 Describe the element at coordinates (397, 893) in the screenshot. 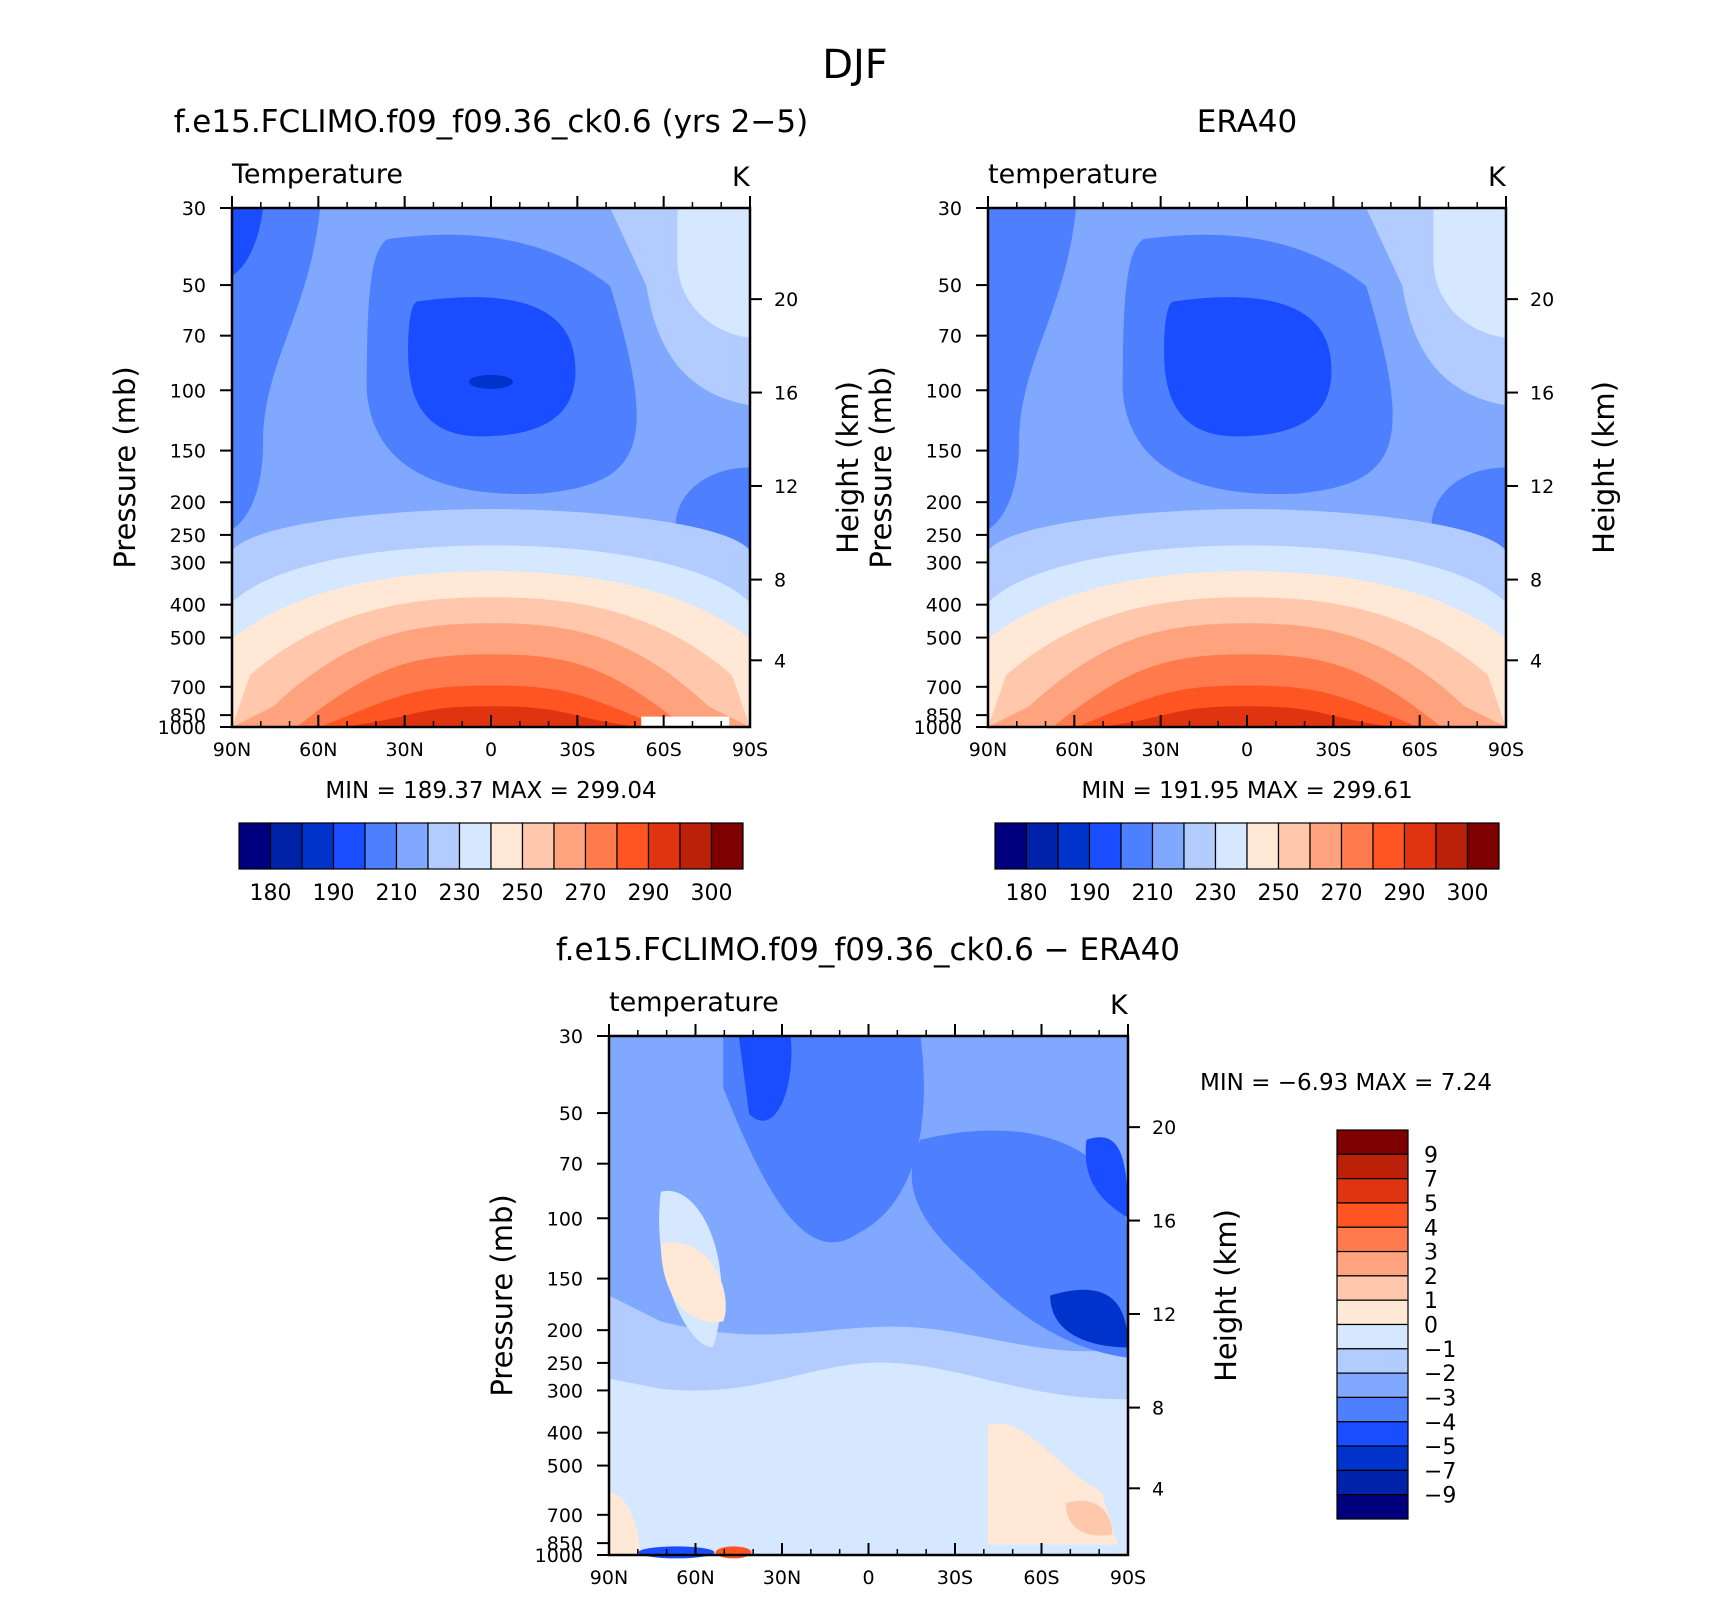

I see `colorbar-label: 210` at that location.